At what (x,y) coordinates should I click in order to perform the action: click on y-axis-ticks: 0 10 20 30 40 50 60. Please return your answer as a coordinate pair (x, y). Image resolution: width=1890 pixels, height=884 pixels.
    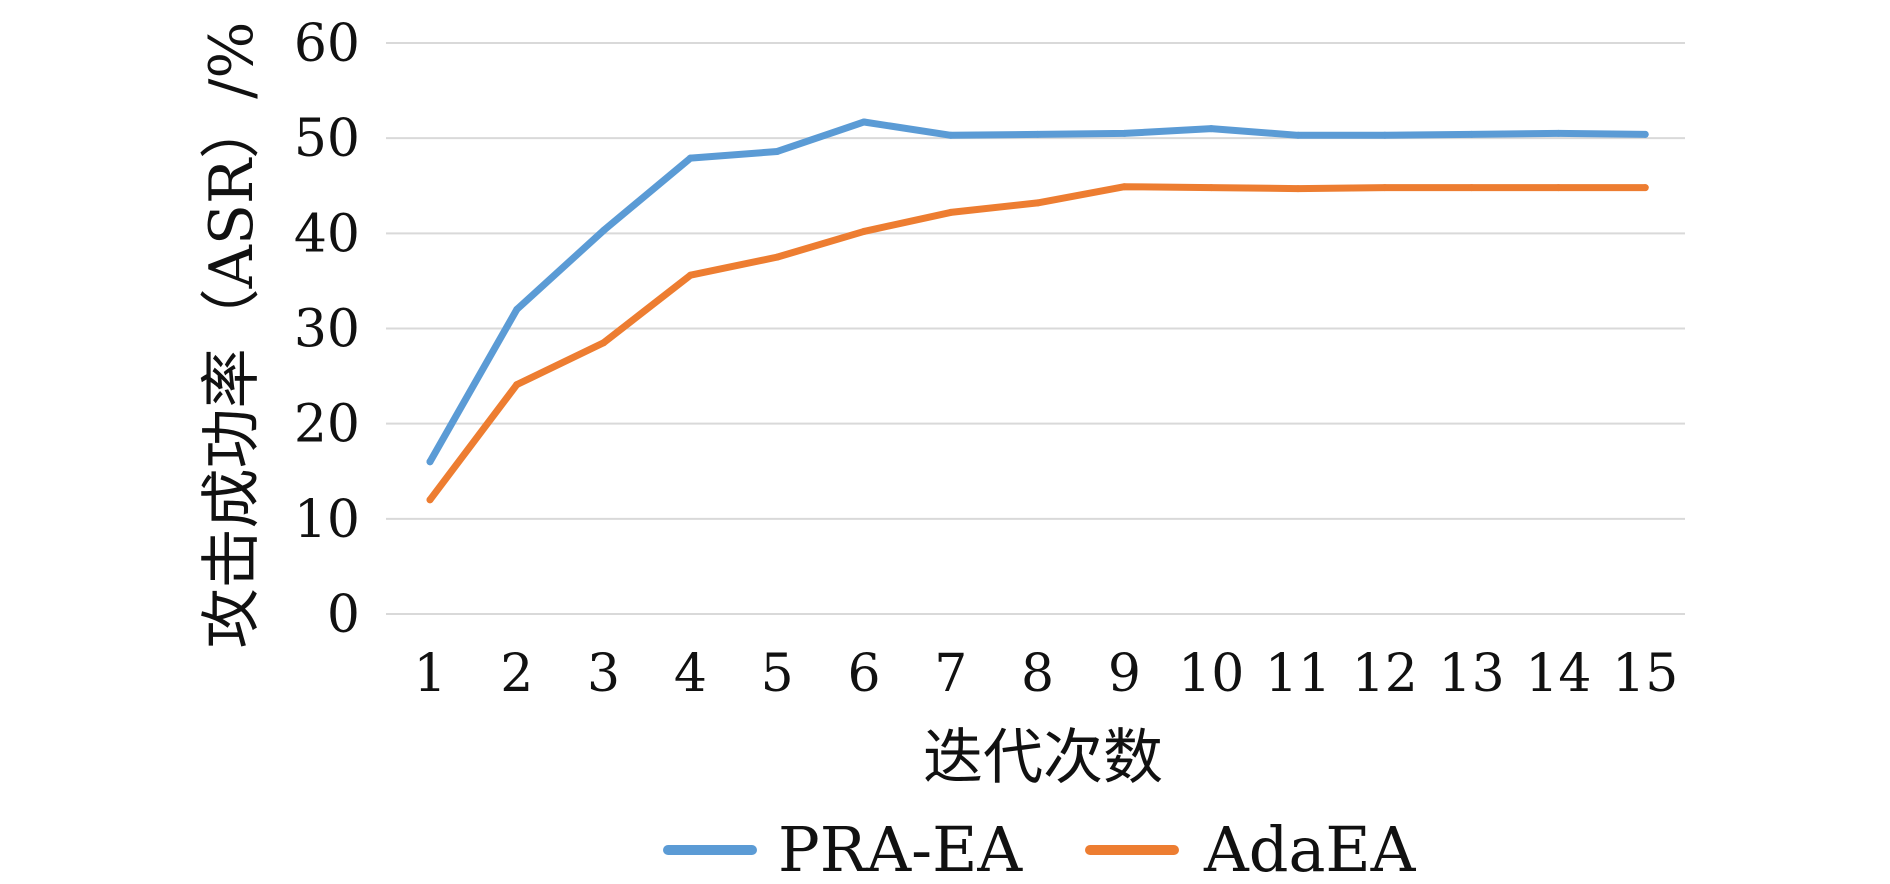
    Looking at the image, I should click on (327, 329).